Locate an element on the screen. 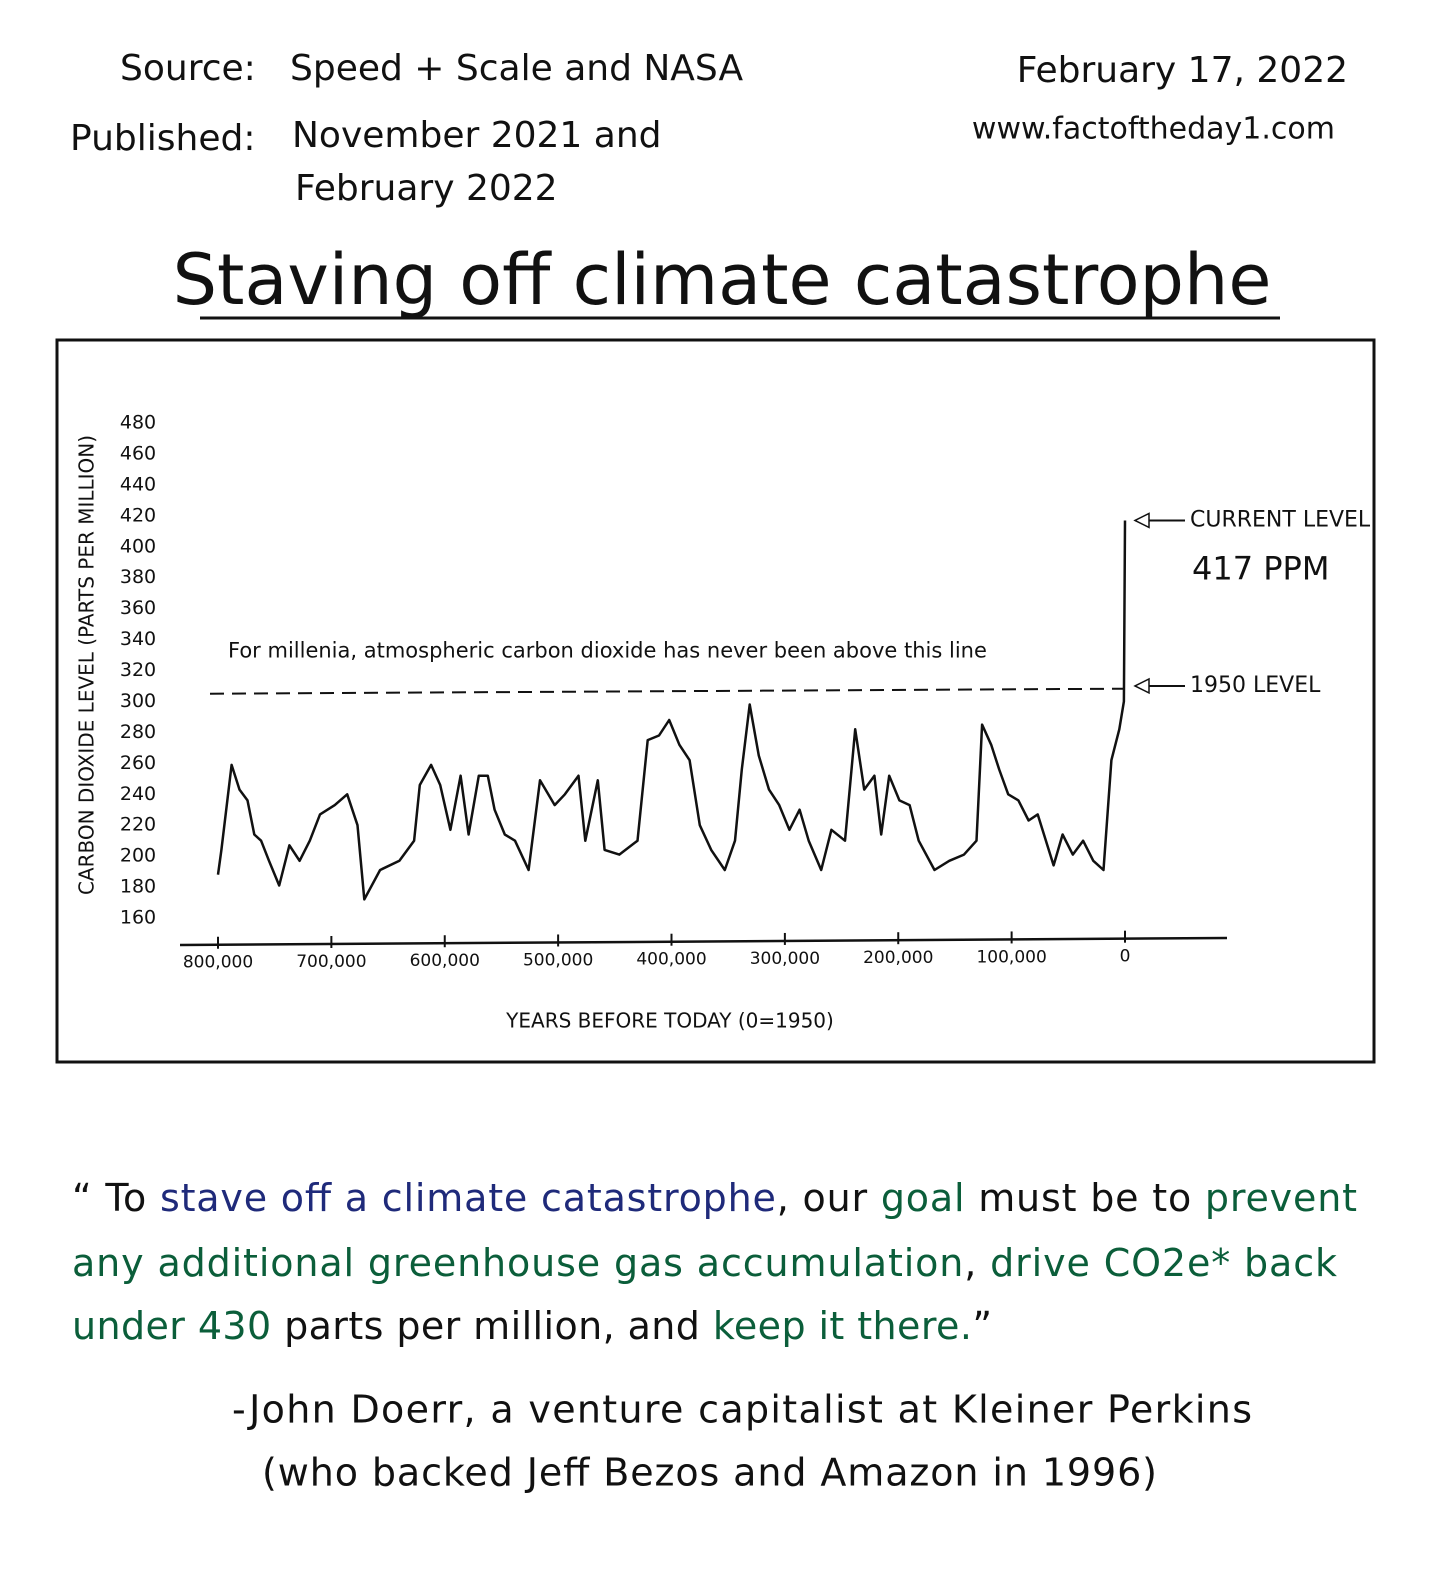  quote-segment: under 430 is located at coordinates (171, 1326).